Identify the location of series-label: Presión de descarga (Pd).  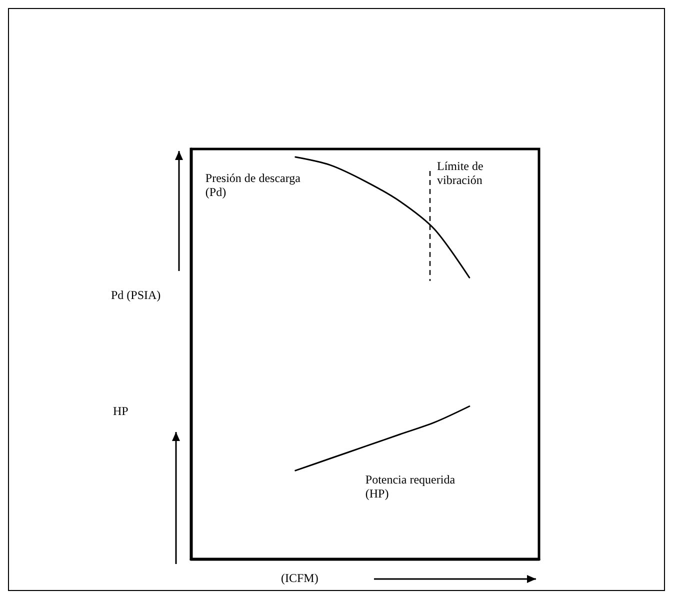
(254, 185).